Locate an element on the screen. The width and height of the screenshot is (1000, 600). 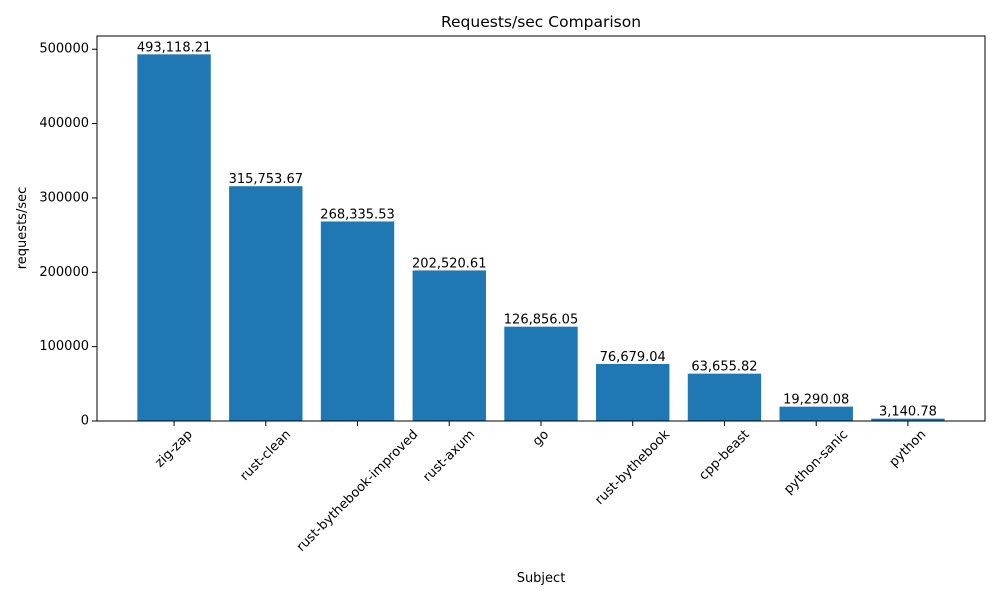
bar-zig-zap is located at coordinates (174, 237).